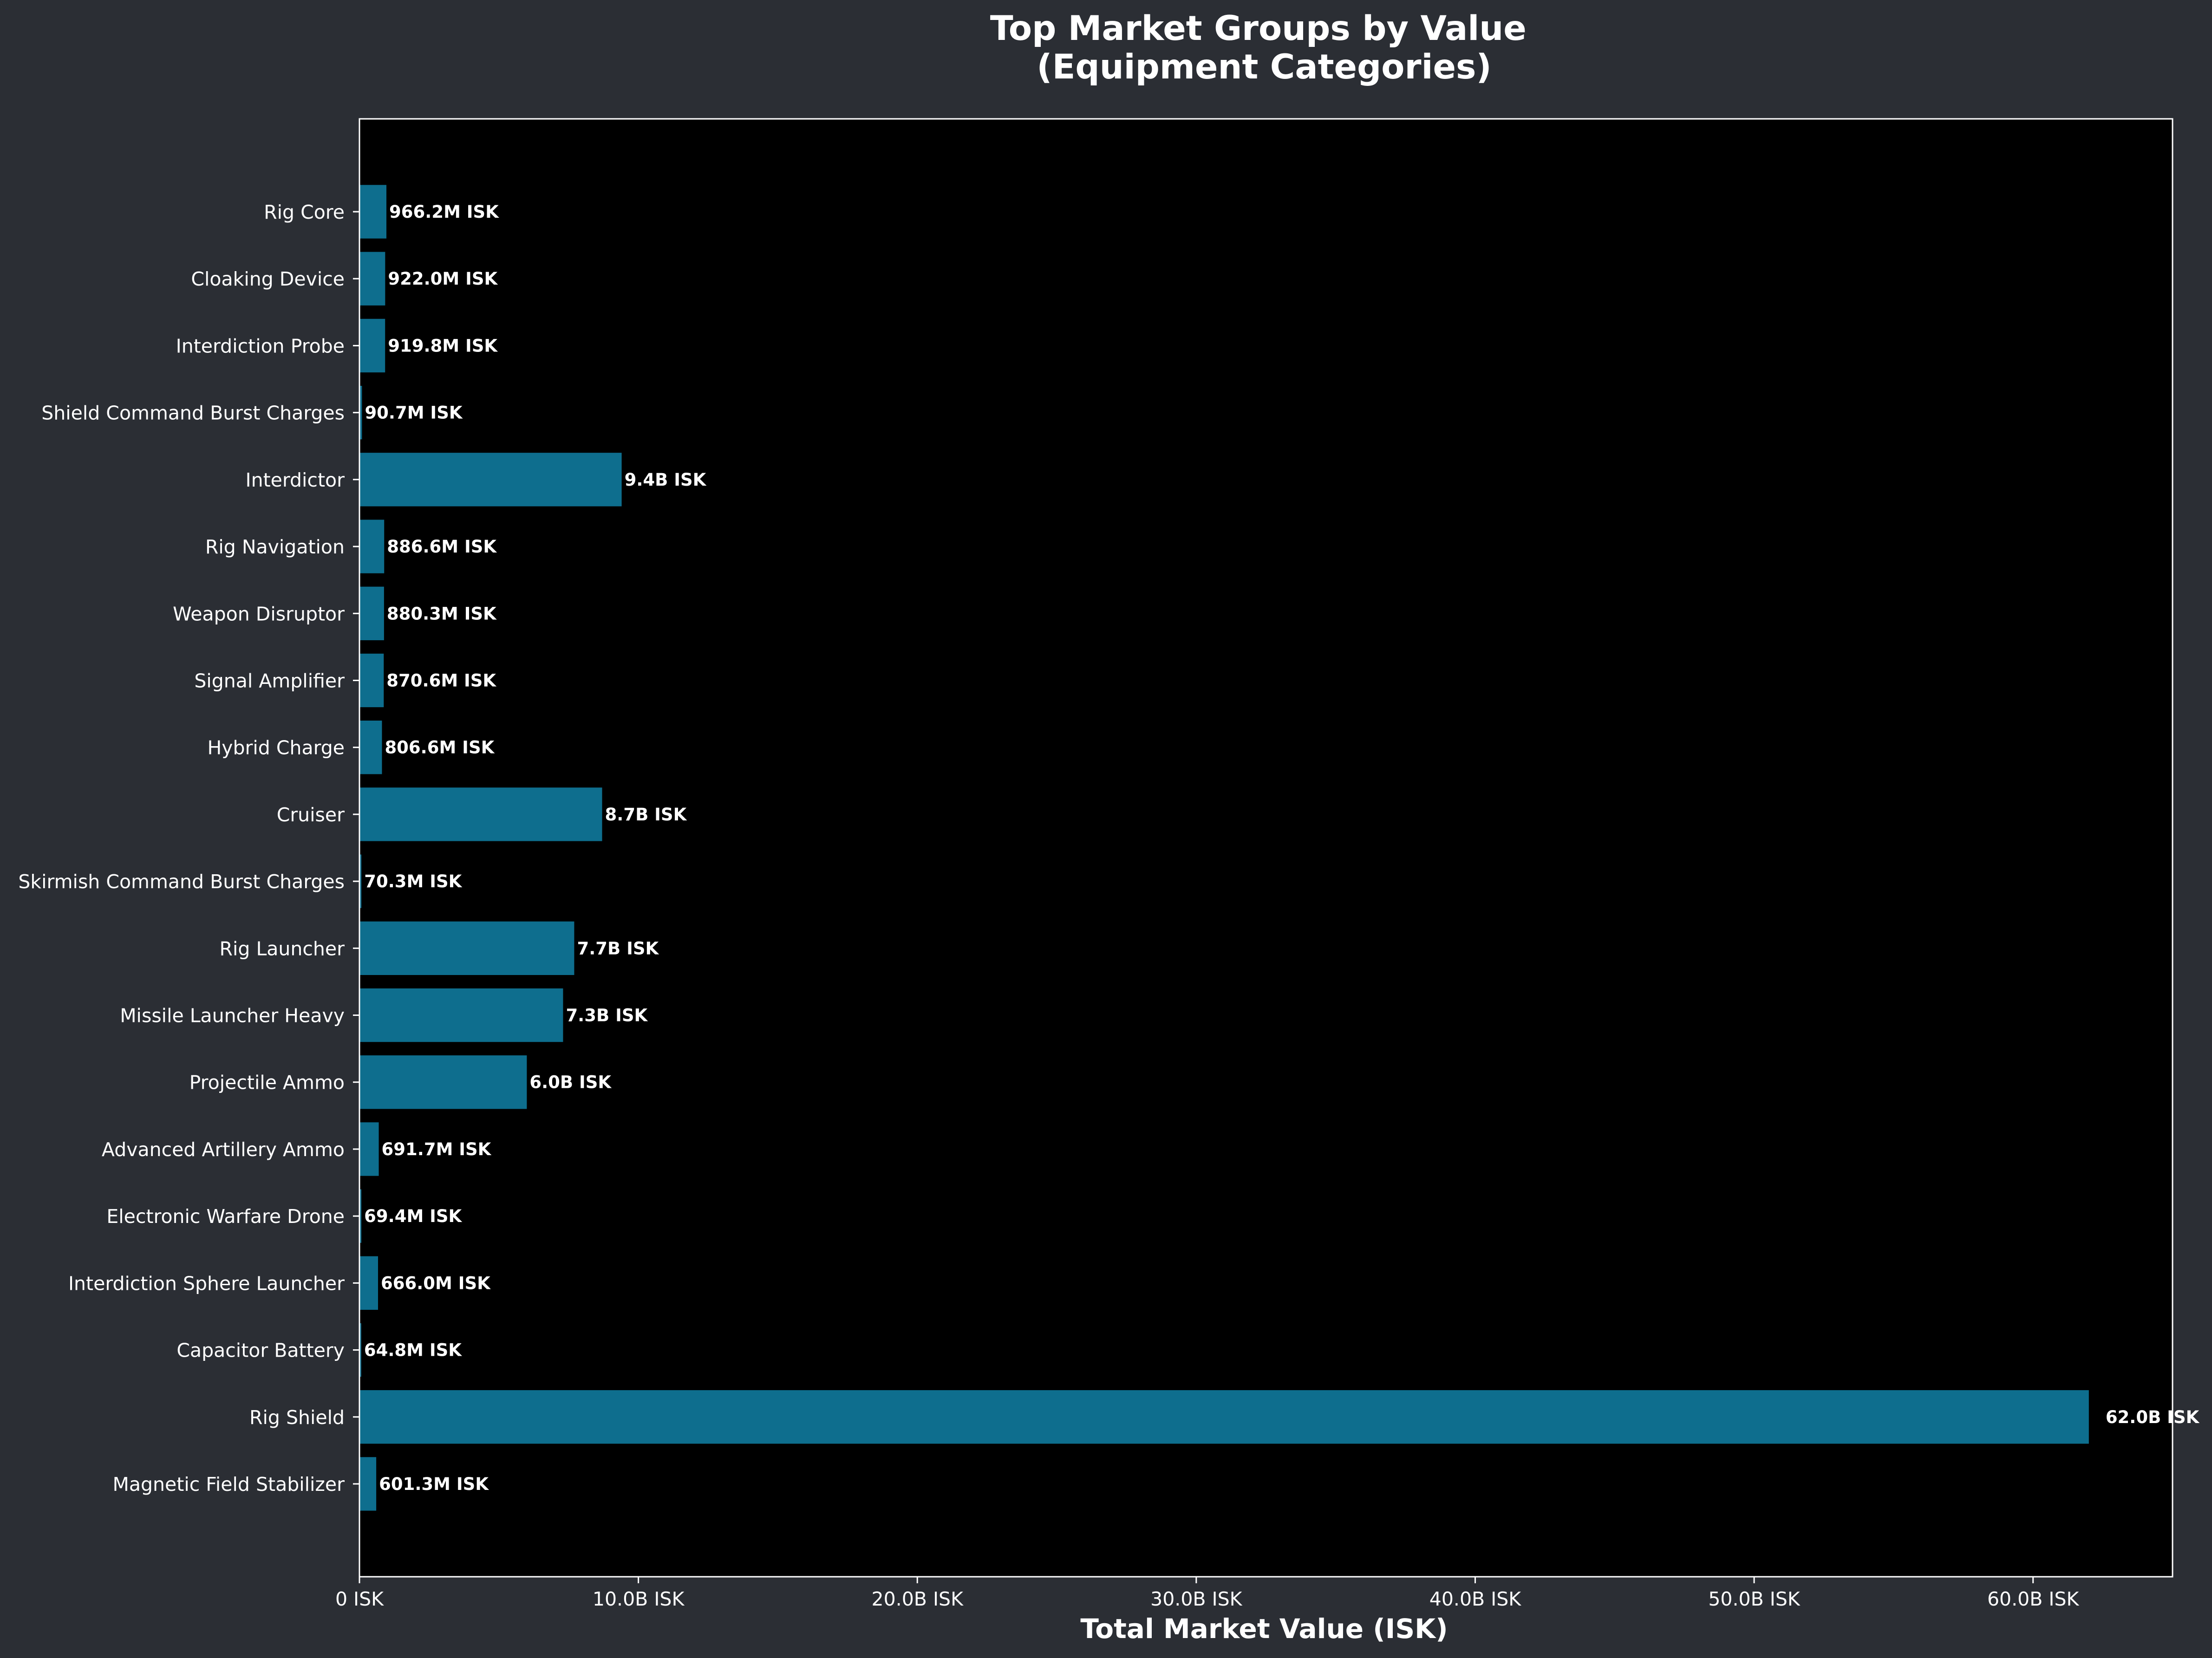  What do you see at coordinates (434, 1484) in the screenshot?
I see `bar-value-label: 601.3M ISK` at bounding box center [434, 1484].